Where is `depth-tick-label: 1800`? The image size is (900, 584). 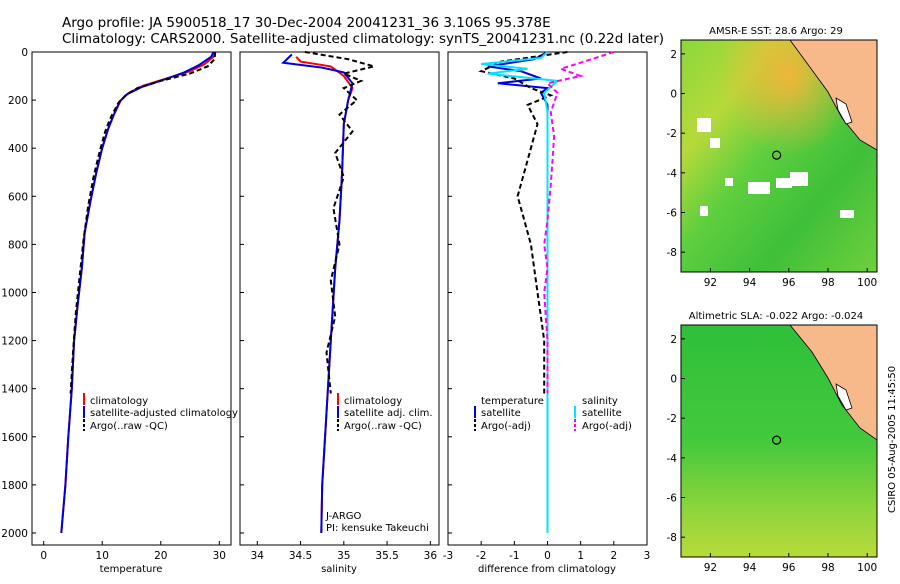
depth-tick-label: 1800 is located at coordinates (14, 486).